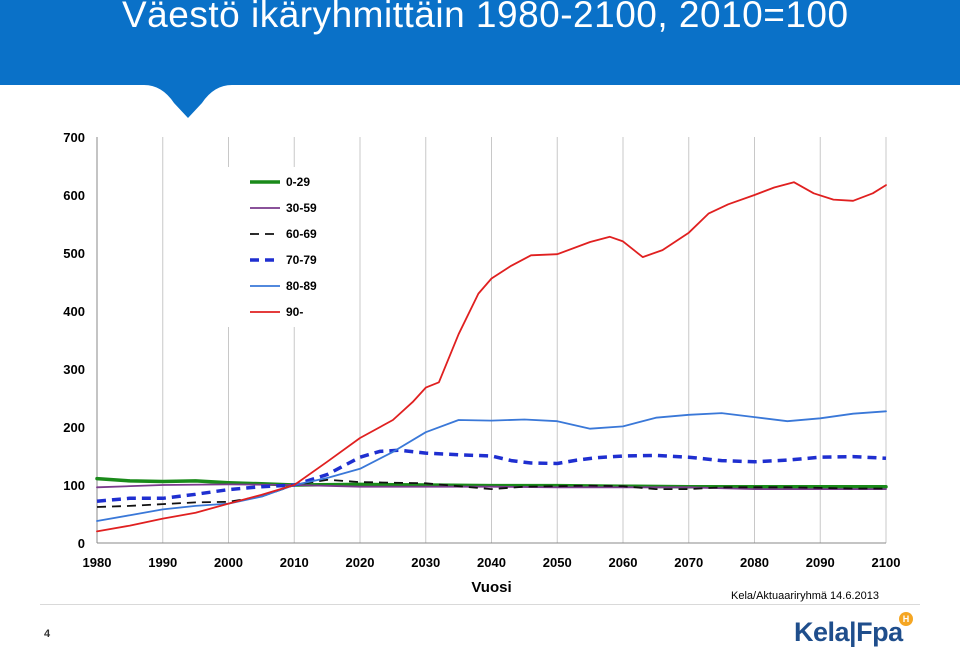 This screenshot has height=651, width=960. Describe the element at coordinates (485, 17) in the screenshot. I see `page-title: Väestö ikäryhmittäin 1980-2100, 2010=100` at that location.